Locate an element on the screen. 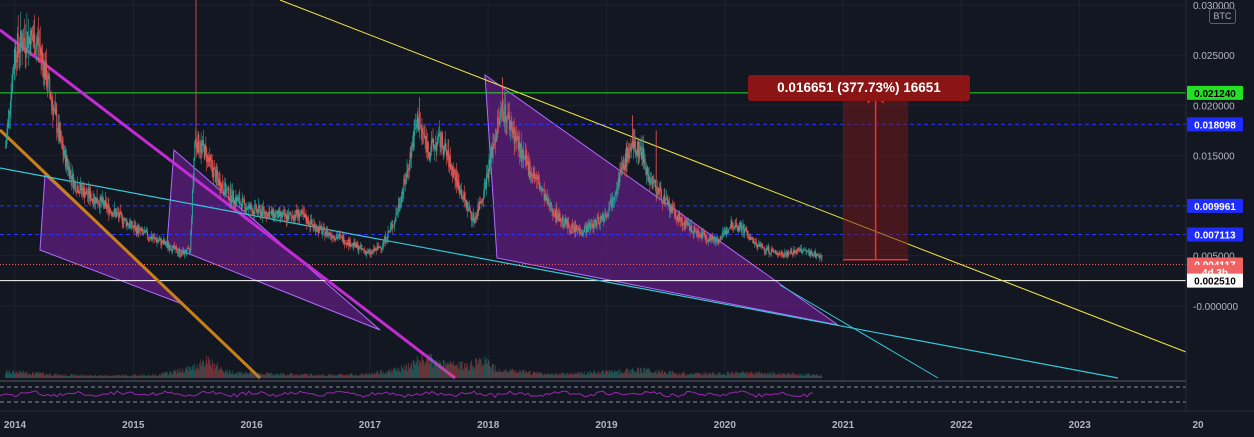 The image size is (1254, 437). currency-badge: BTC is located at coordinates (1222, 16).